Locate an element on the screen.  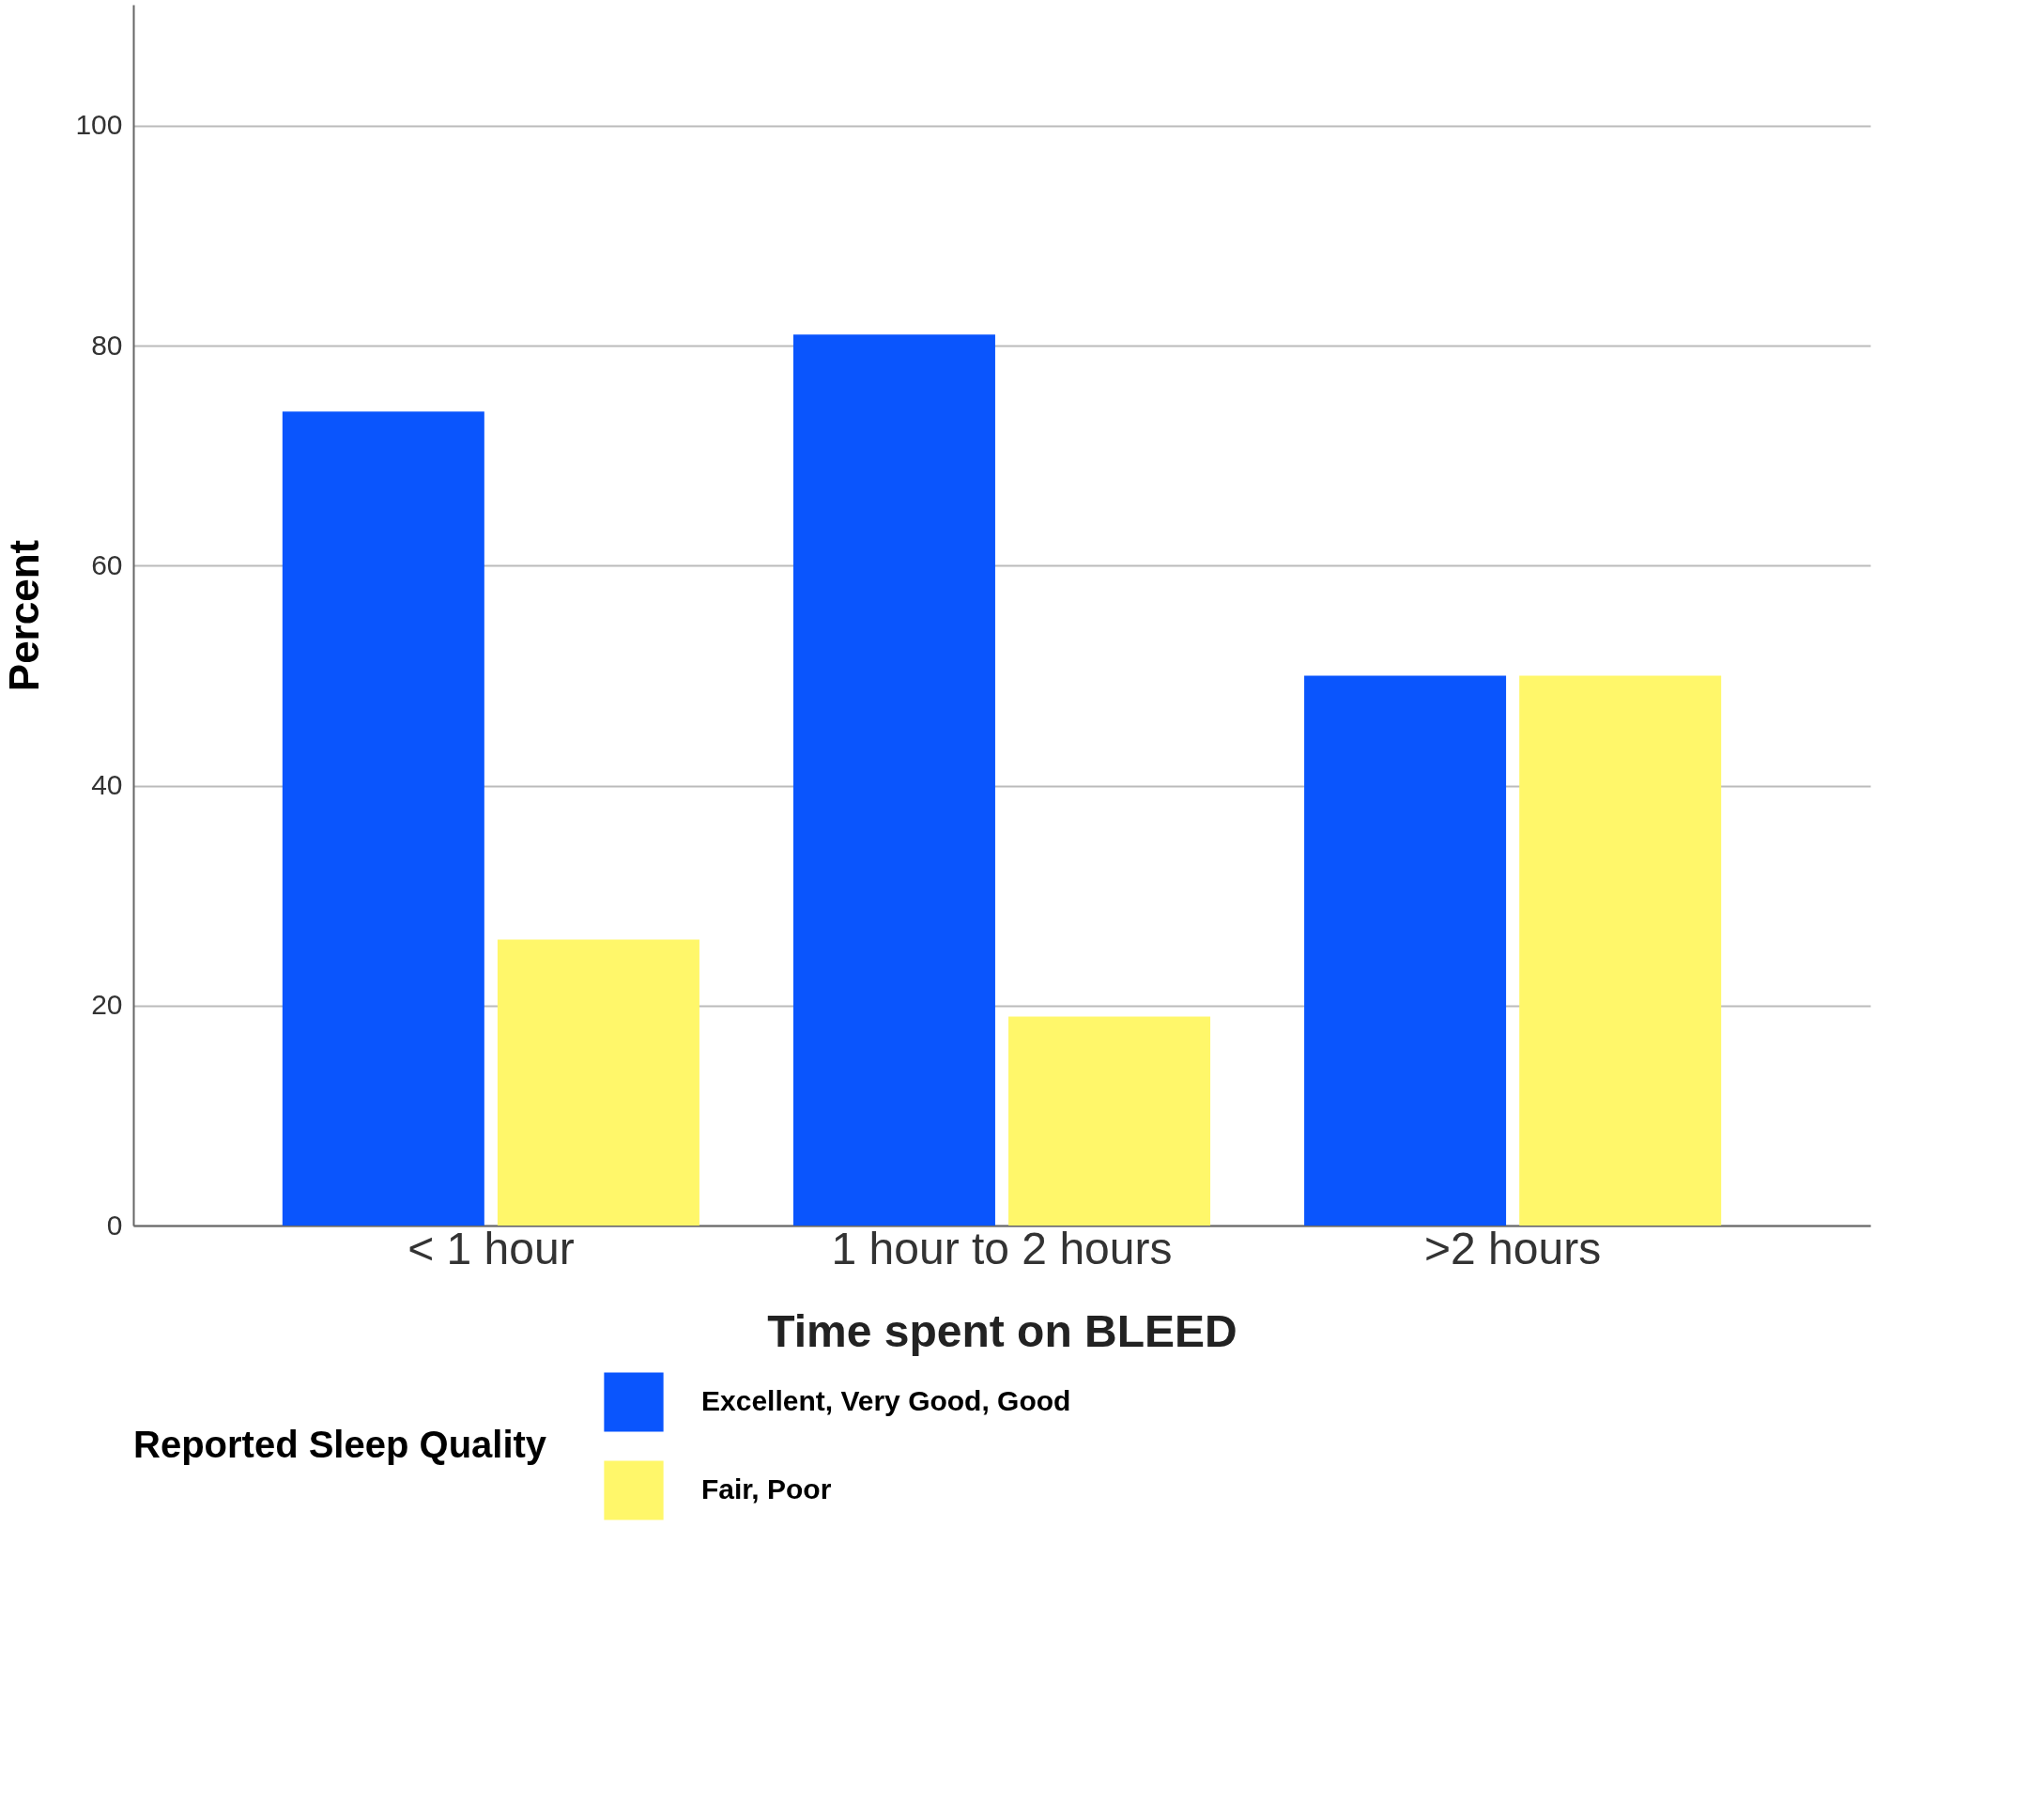
y-tick-label: 0 is located at coordinates (114, 1225).